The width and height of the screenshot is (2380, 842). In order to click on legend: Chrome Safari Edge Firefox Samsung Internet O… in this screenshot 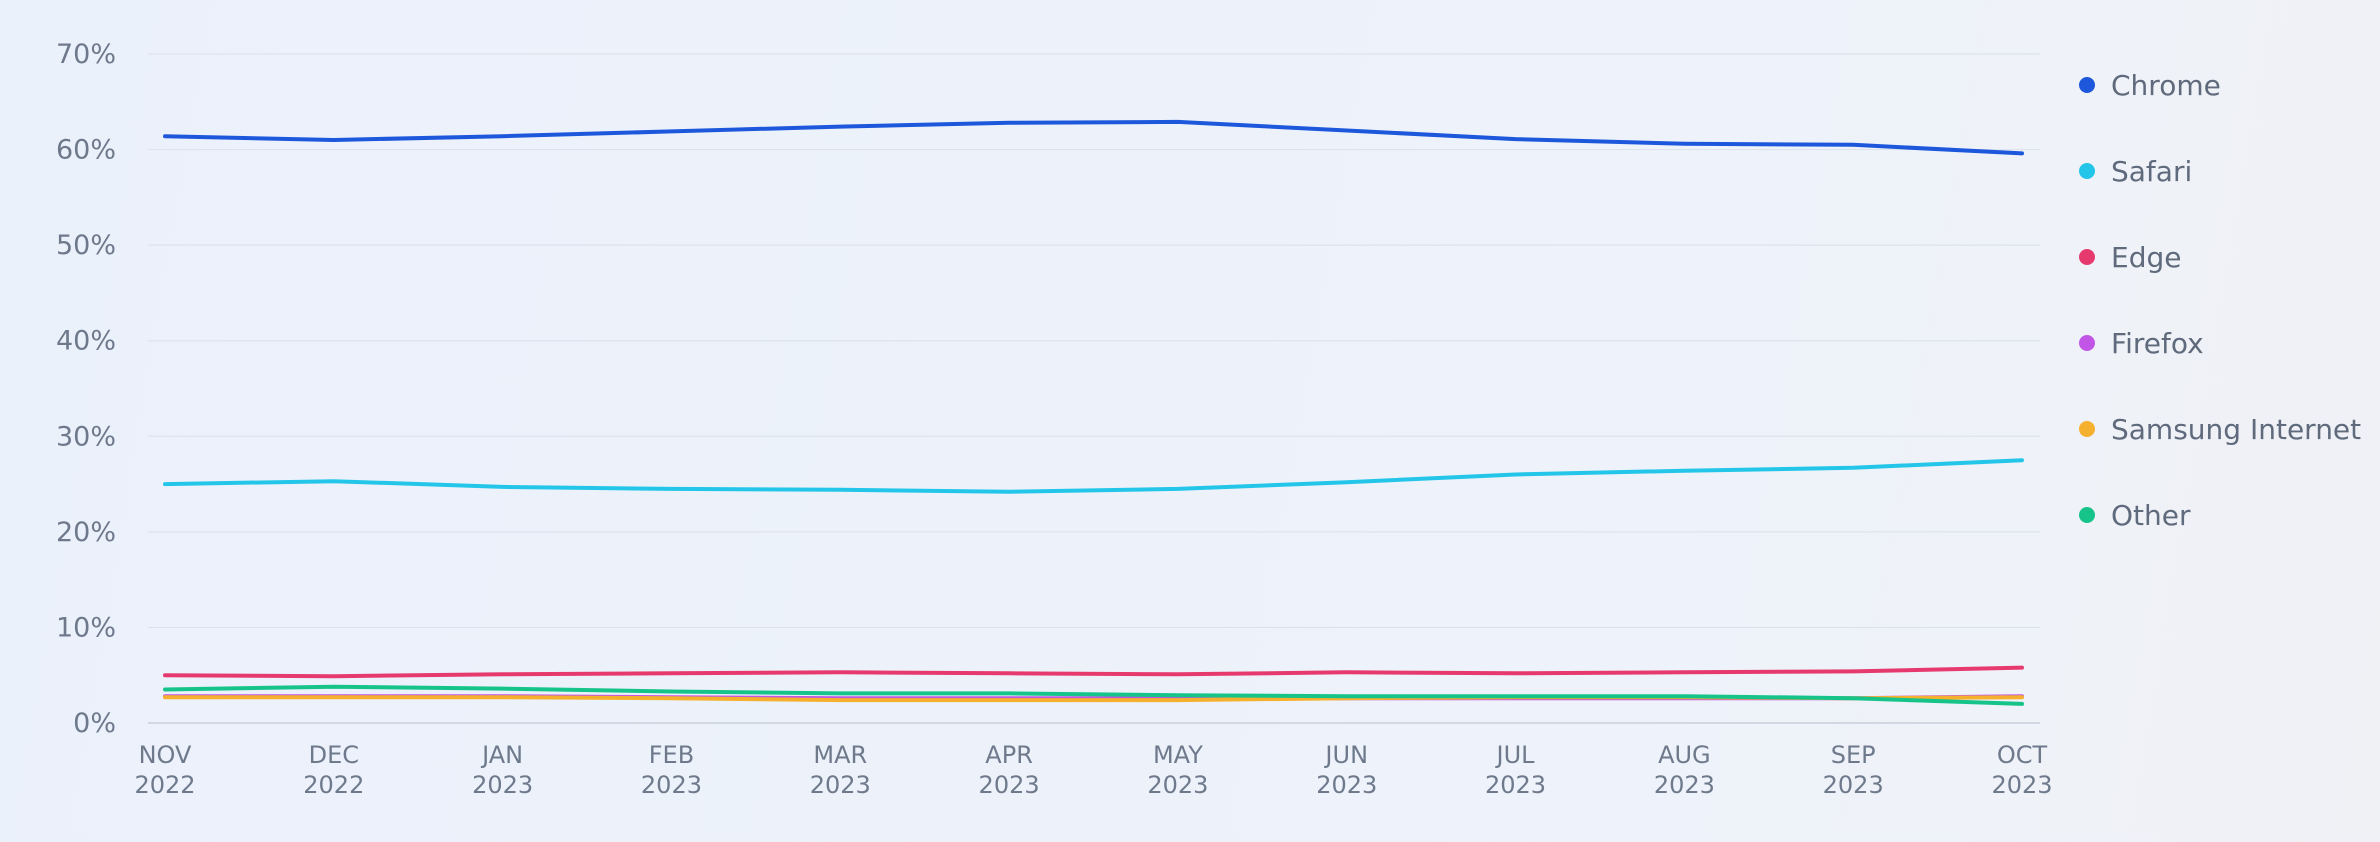, I will do `click(2220, 300)`.